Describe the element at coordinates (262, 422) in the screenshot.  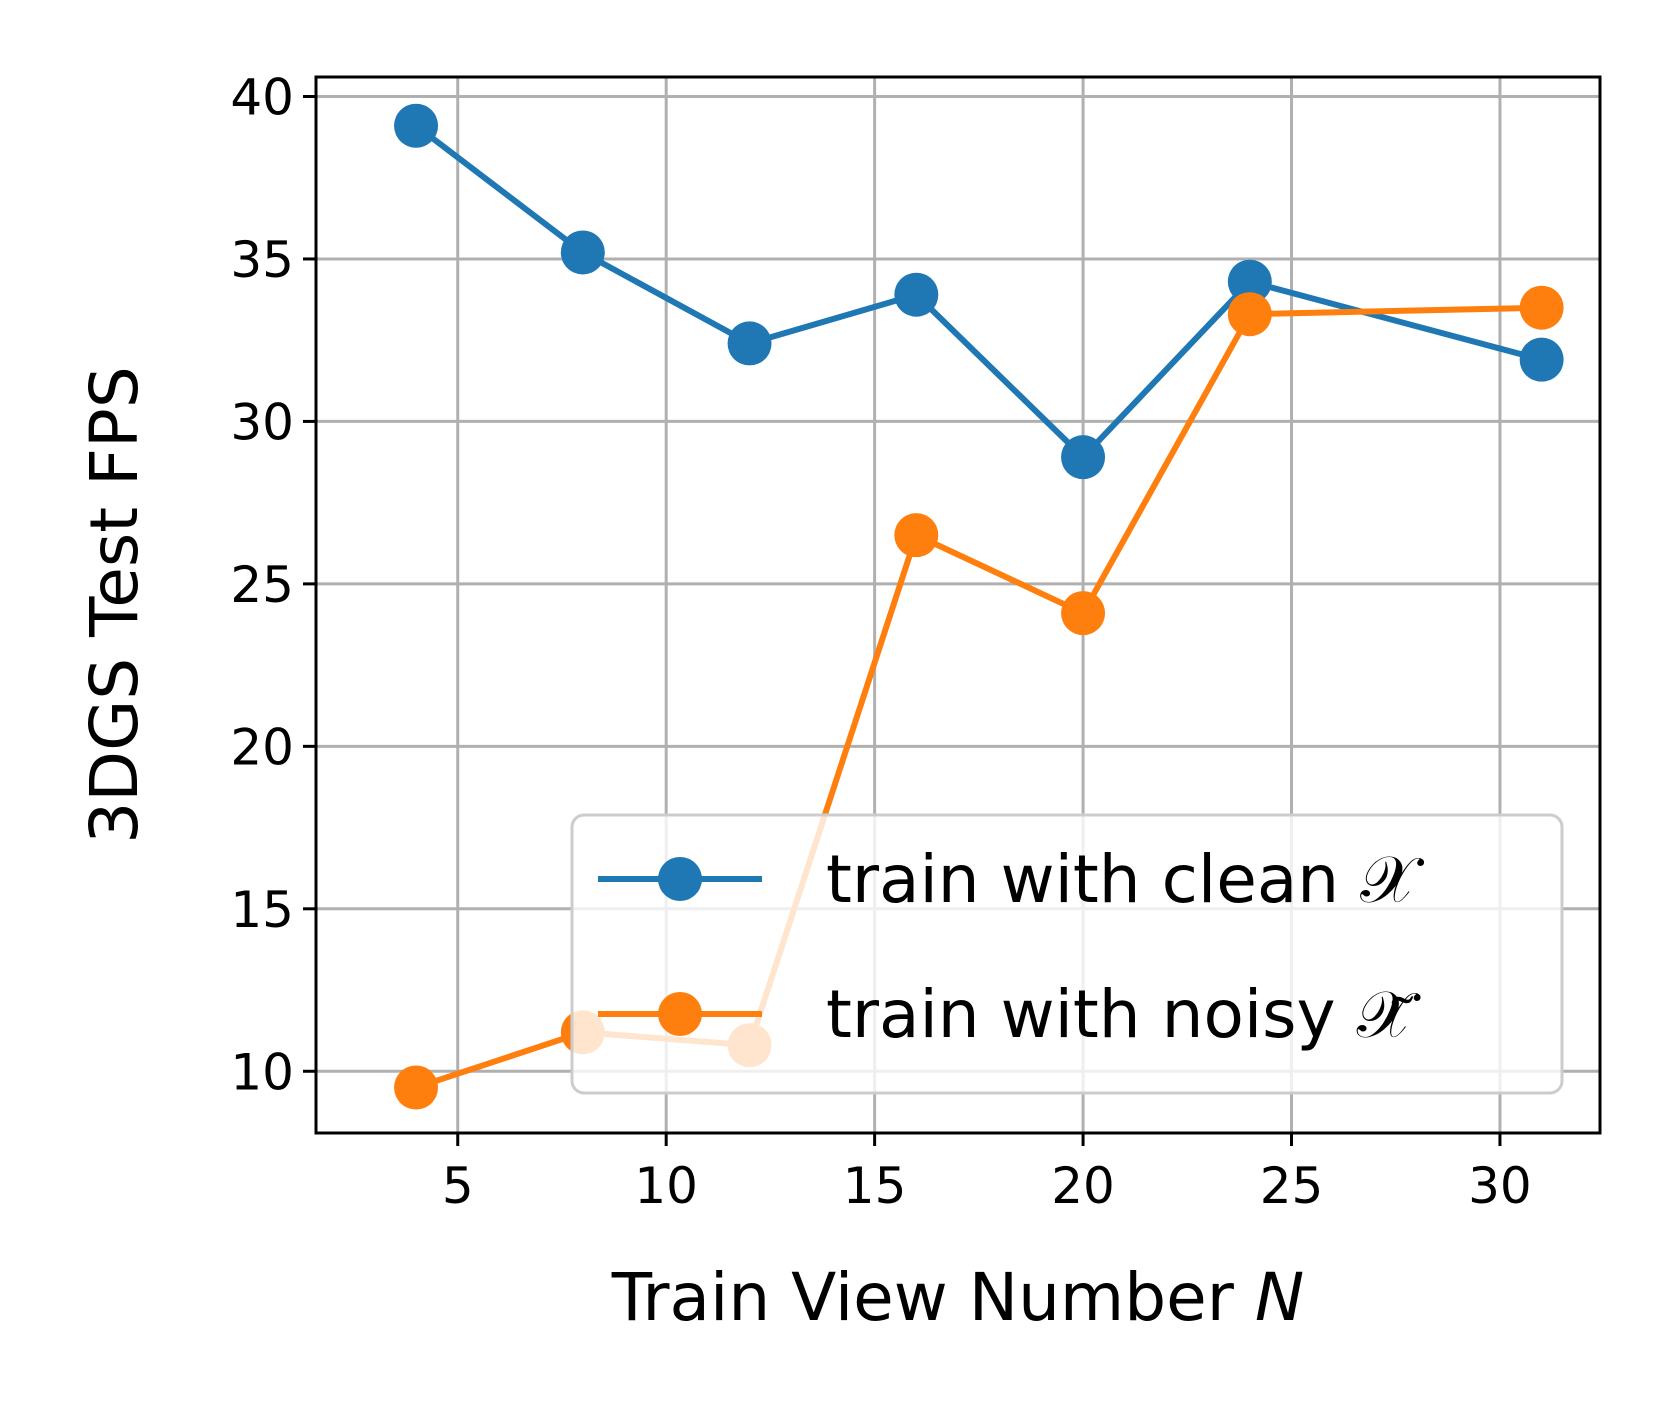
I see `y-tick-label: 30` at that location.